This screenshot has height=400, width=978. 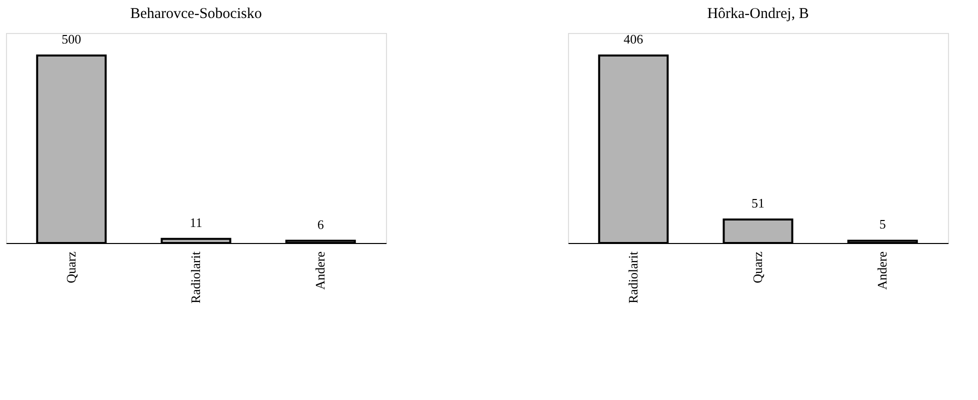 What do you see at coordinates (196, 14) in the screenshot?
I see `chart-title: Beharovce-Sobocisko` at bounding box center [196, 14].